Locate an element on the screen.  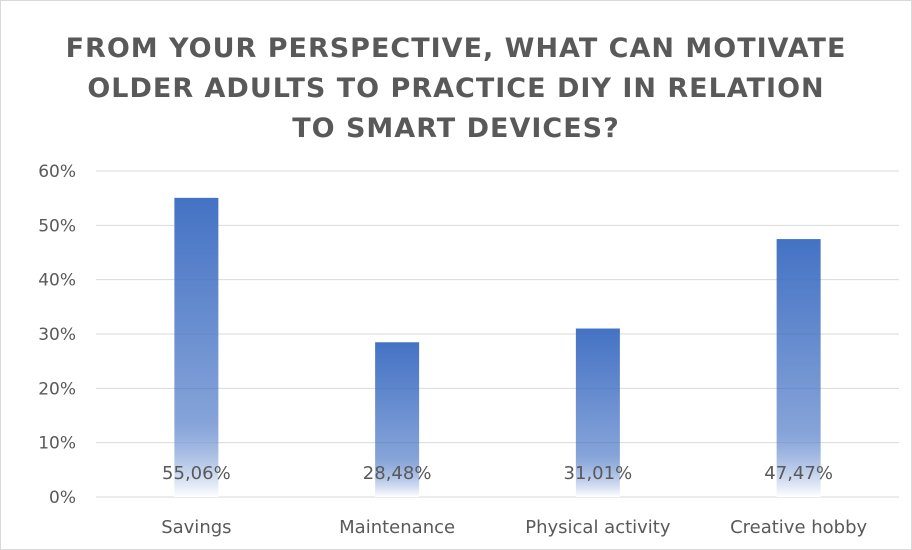
y-tick-label: 20% is located at coordinates (57, 389).